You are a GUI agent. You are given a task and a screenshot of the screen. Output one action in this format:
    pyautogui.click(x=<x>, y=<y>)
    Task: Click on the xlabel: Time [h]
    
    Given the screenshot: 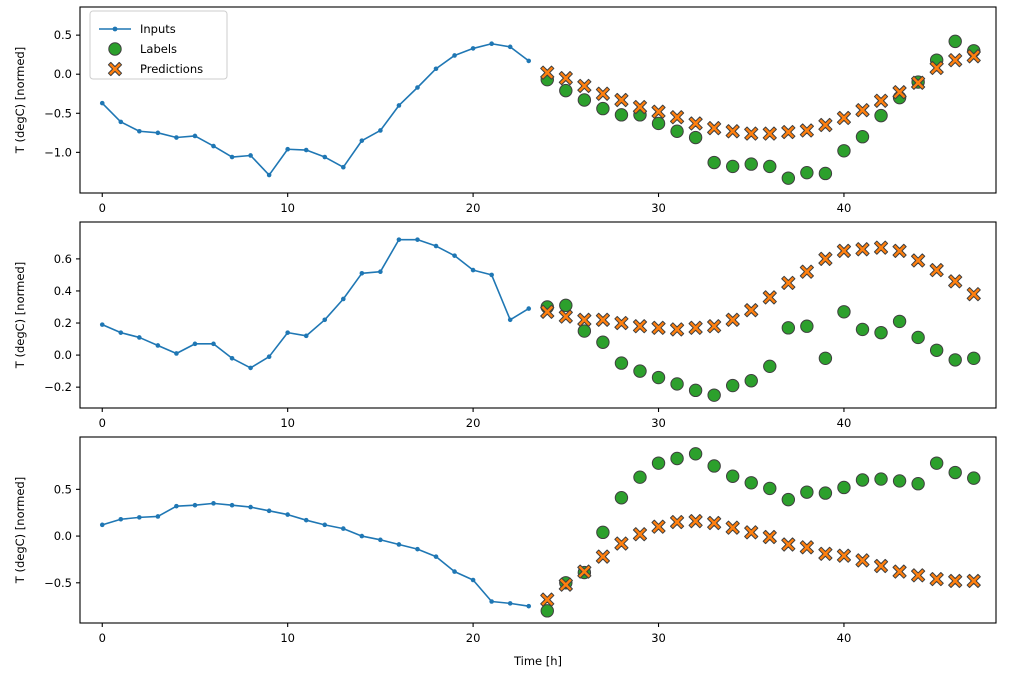 What is the action you would take?
    pyautogui.click(x=537, y=661)
    